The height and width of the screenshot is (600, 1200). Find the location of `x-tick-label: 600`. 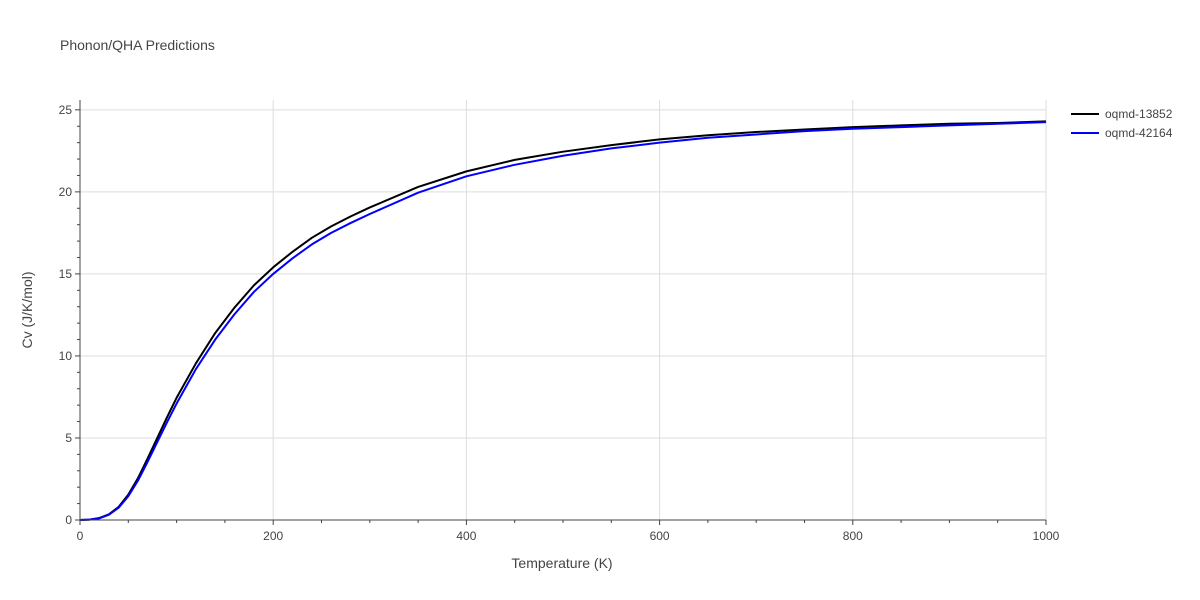

x-tick-label: 600 is located at coordinates (660, 536).